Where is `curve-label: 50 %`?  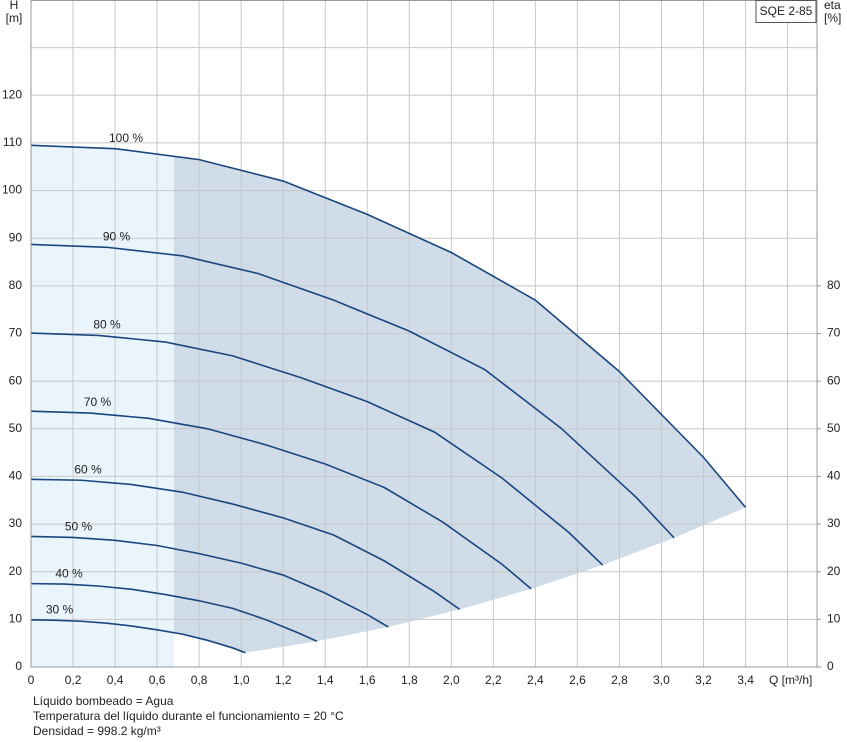 curve-label: 50 % is located at coordinates (79, 527).